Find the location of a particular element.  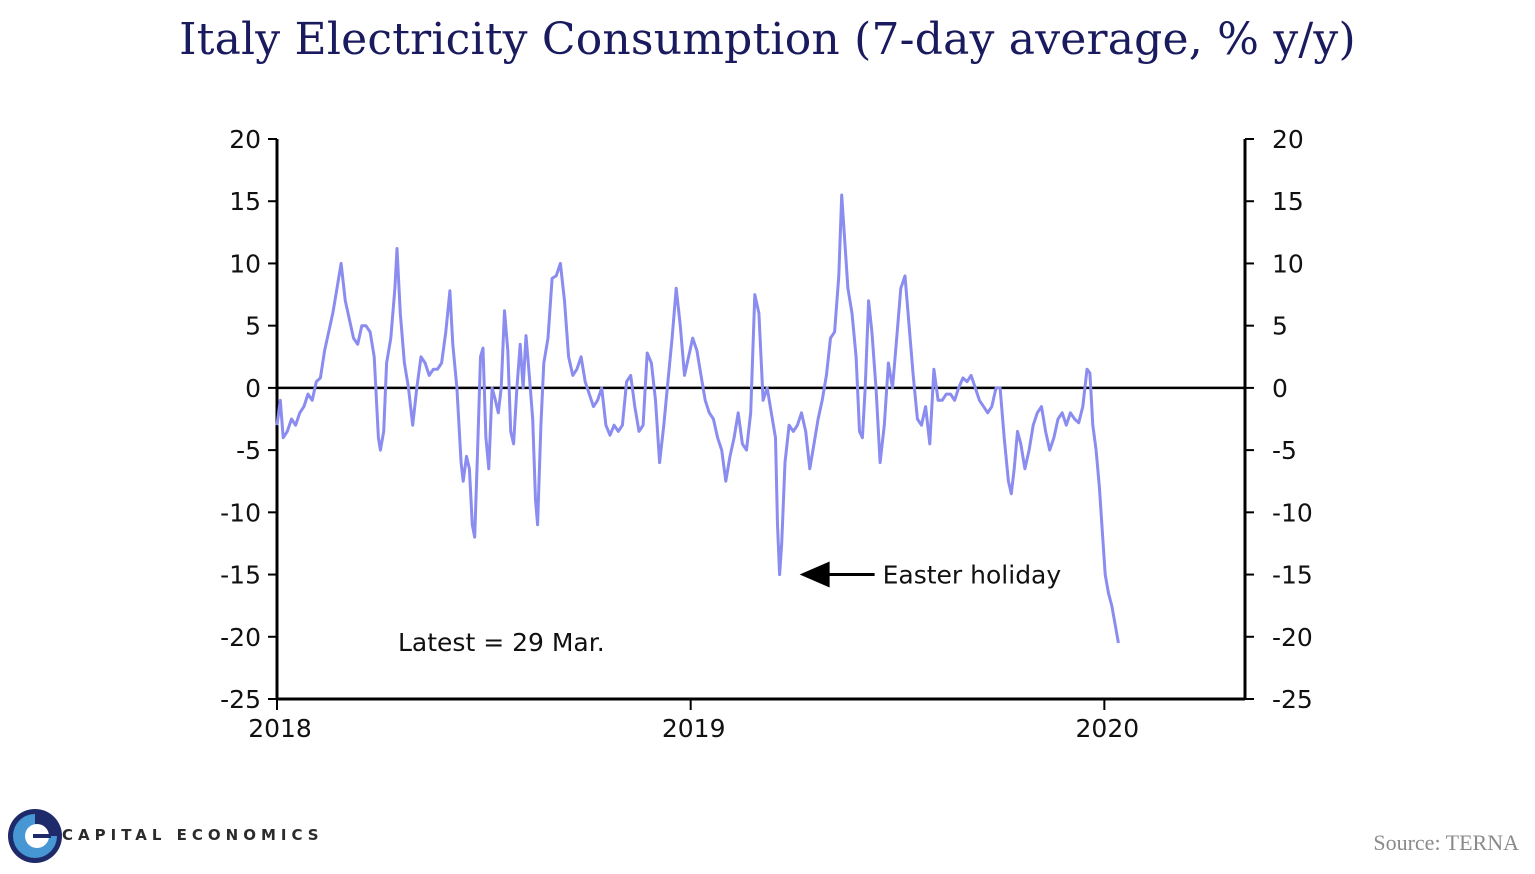

y-tick-label-left: 5 is located at coordinates (253, 326).